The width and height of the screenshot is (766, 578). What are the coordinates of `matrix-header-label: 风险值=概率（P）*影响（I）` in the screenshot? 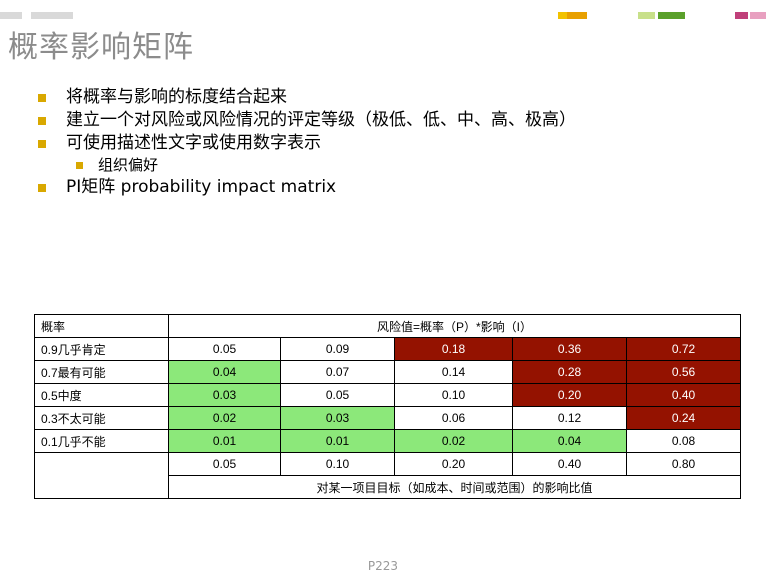 It's located at (454, 326).